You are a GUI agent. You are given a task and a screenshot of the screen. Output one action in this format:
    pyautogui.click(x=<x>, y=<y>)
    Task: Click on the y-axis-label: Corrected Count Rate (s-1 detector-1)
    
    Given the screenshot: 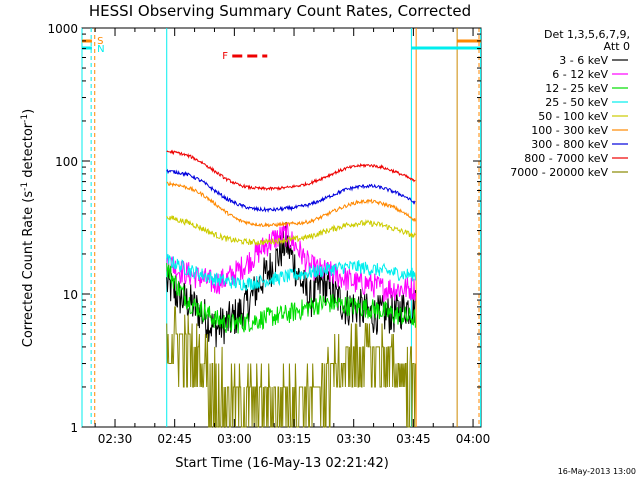 What is the action you would take?
    pyautogui.click(x=28, y=228)
    